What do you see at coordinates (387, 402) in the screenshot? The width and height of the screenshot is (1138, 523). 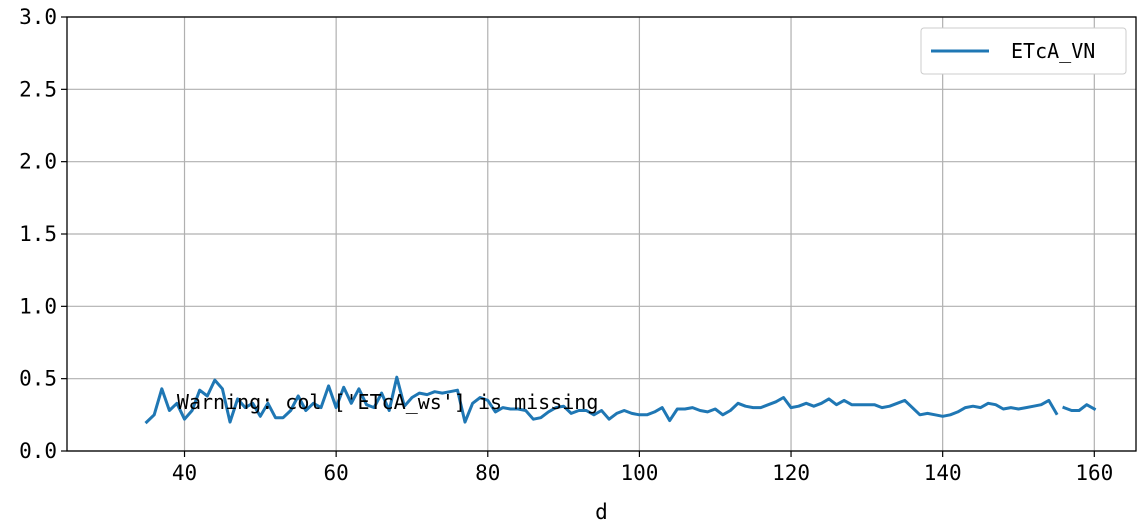 I see `warning-annotation: Warning: col ['ETcA_ws'] is missing` at bounding box center [387, 402].